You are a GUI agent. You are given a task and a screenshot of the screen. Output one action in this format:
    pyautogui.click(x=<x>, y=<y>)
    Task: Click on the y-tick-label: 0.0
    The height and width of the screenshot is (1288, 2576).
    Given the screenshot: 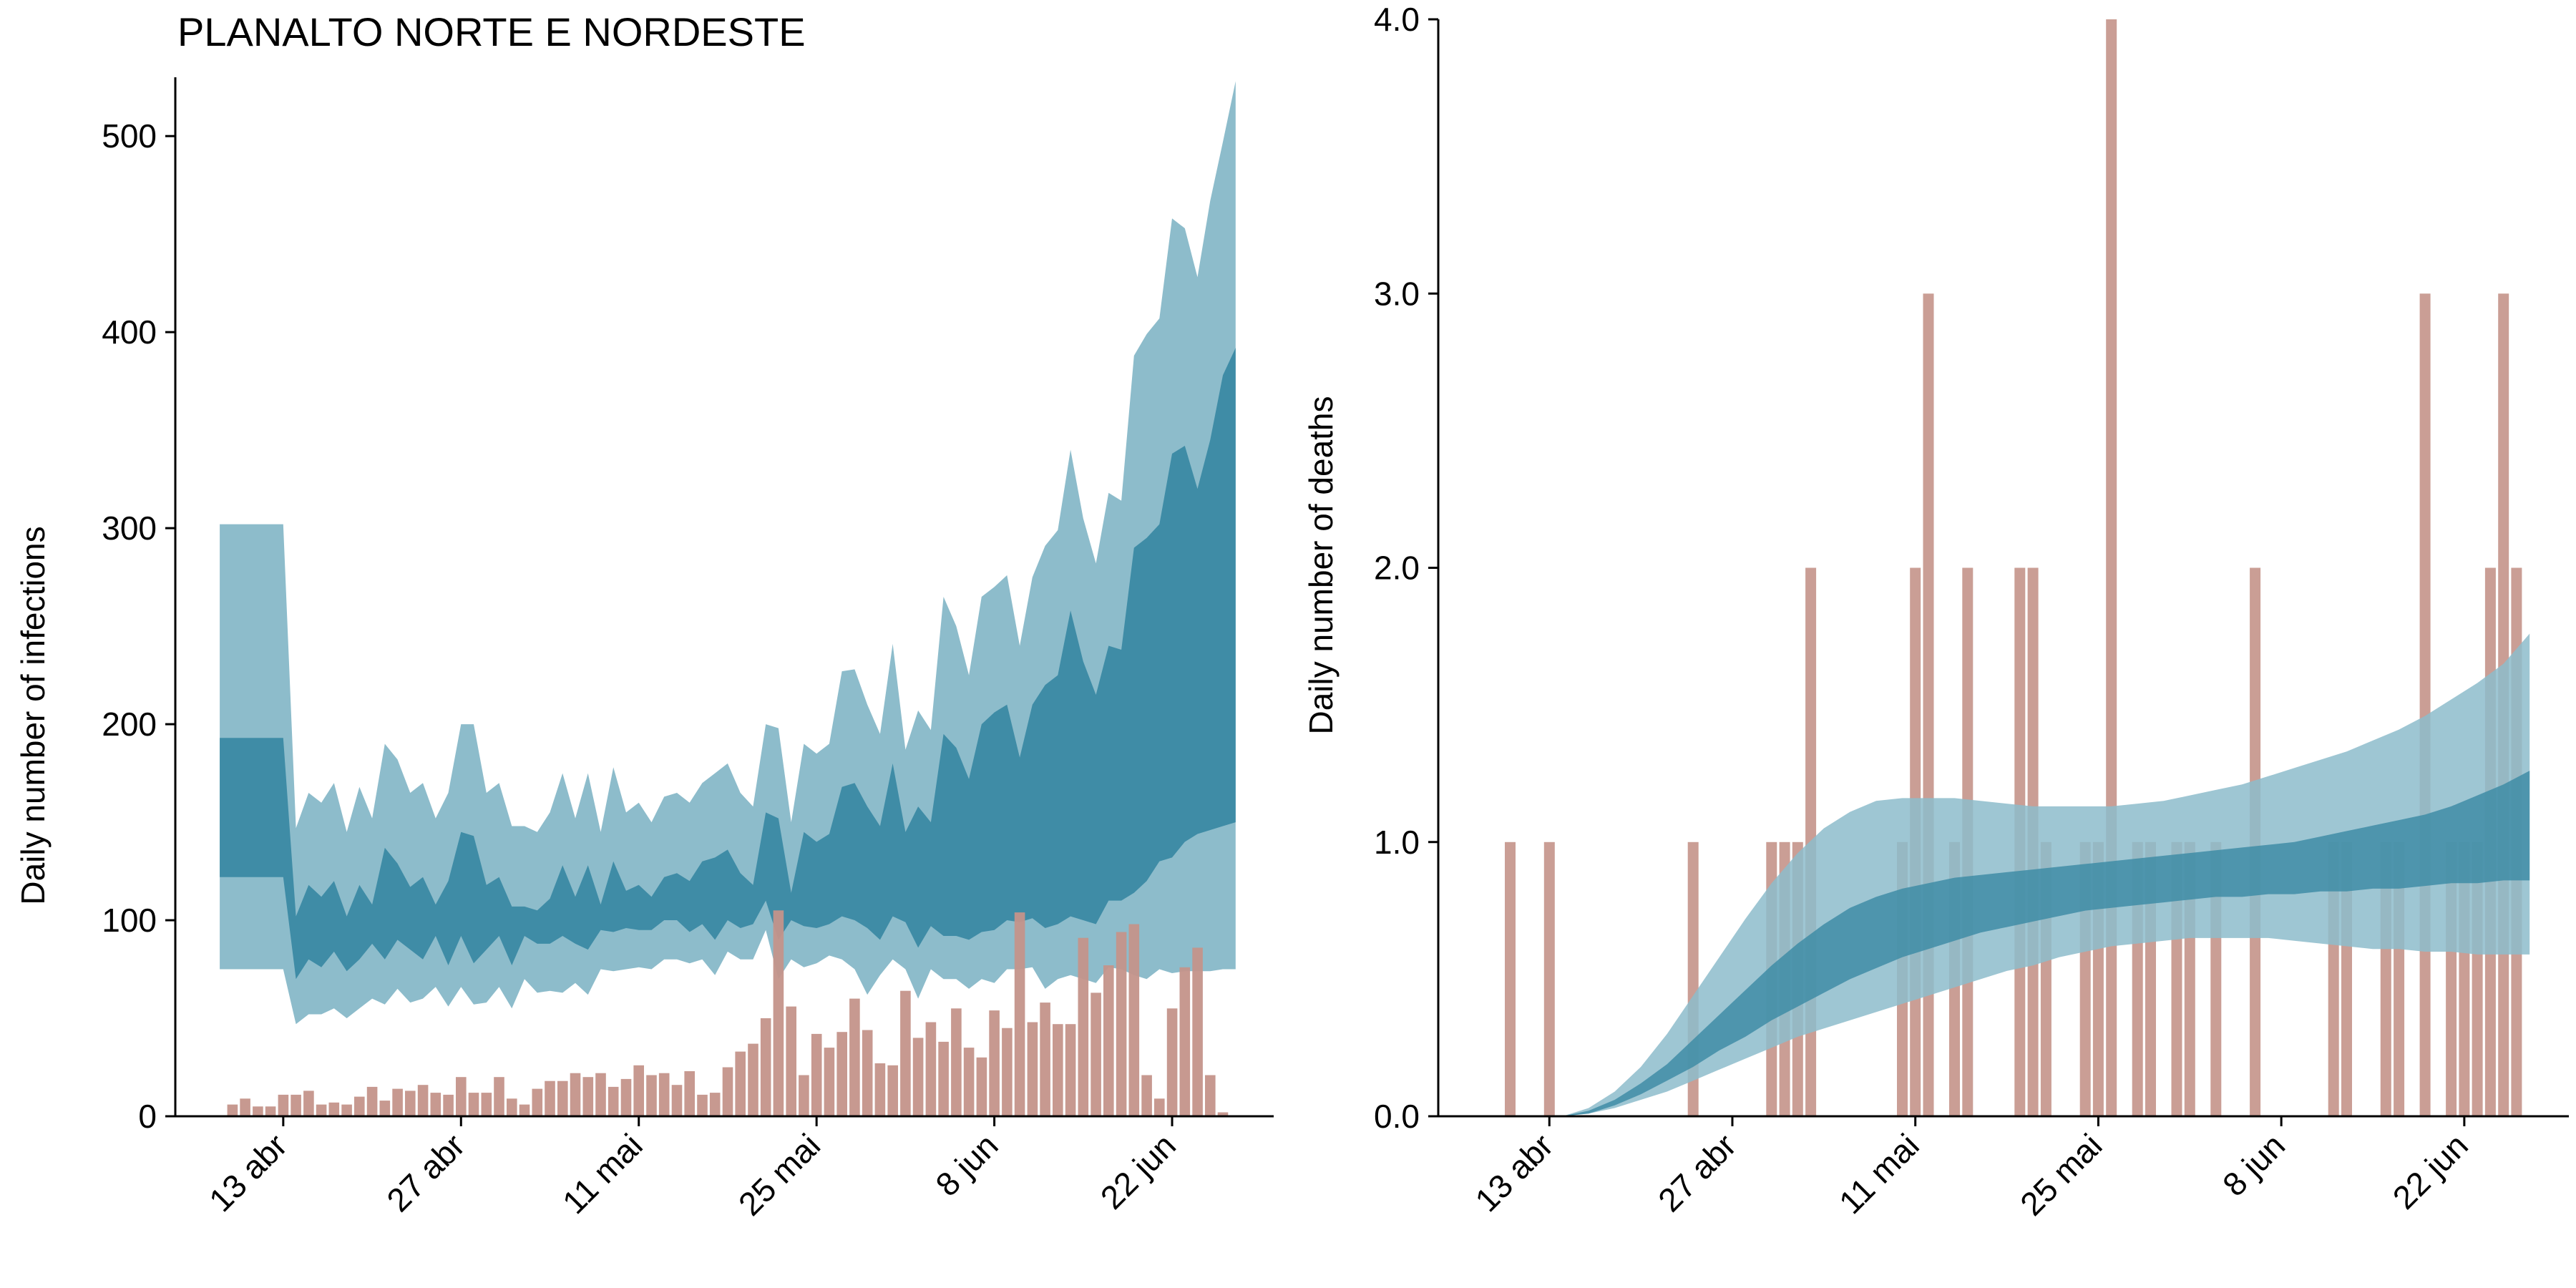 What is the action you would take?
    pyautogui.click(x=1397, y=1116)
    